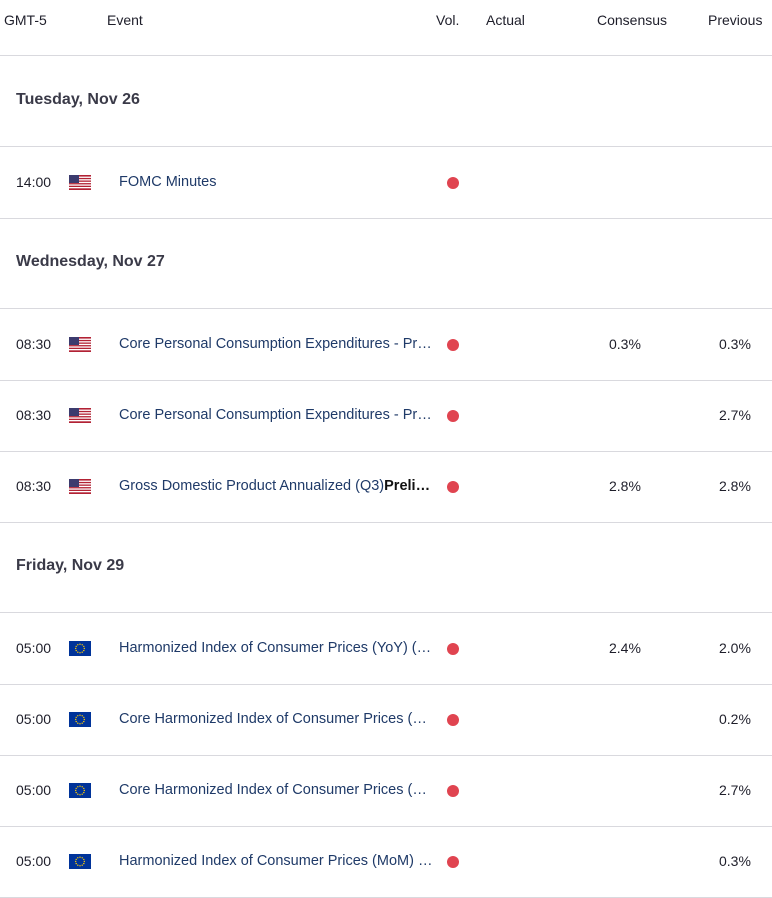 Image resolution: width=772 pixels, height=898 pixels. I want to click on consensus-header: Consensus, so click(632, 20).